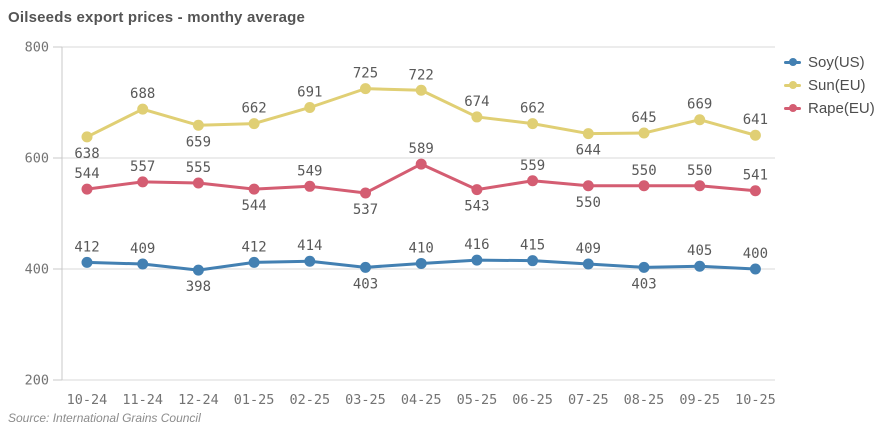  Describe the element at coordinates (532, 400) in the screenshot. I see `x-tick-label: 06-25` at that location.